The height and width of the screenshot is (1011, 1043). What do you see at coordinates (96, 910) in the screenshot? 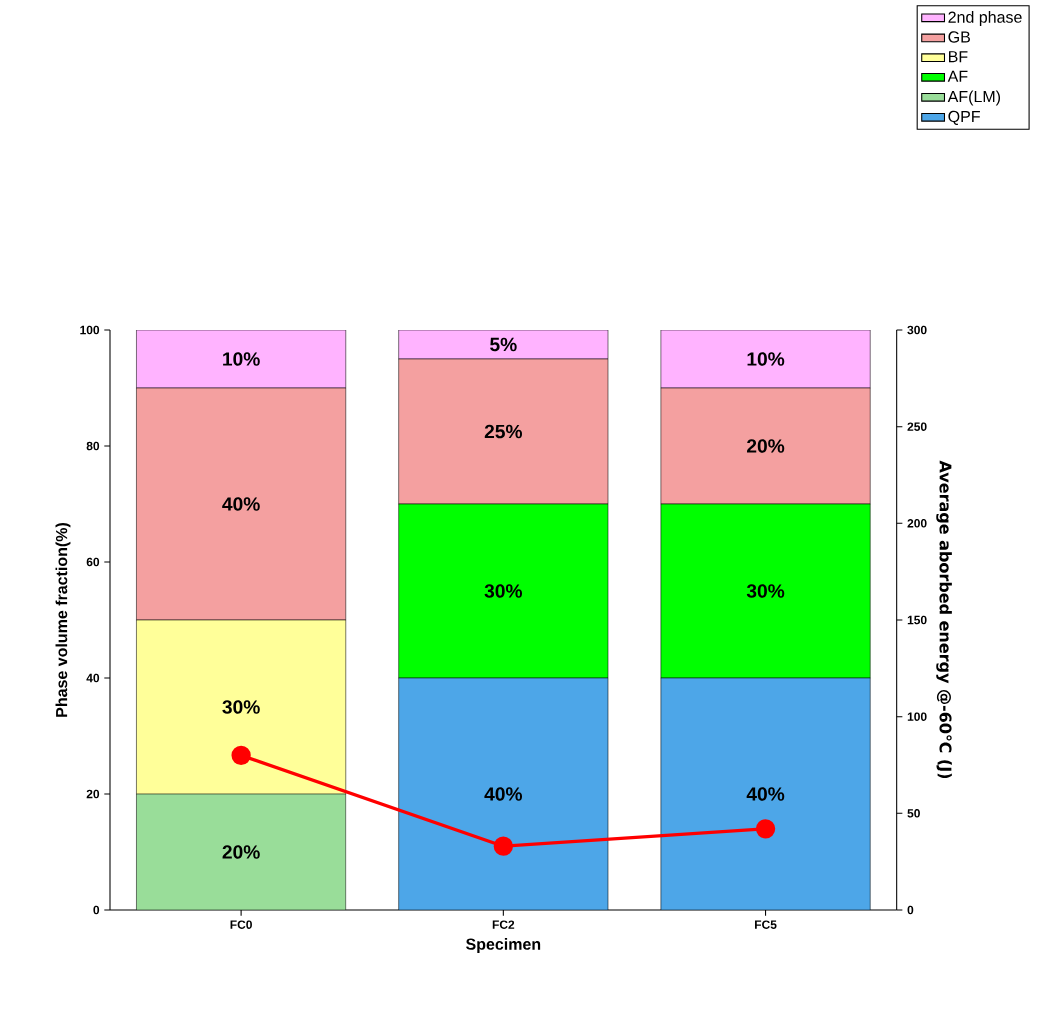
I see `y-tick-label: 0` at bounding box center [96, 910].